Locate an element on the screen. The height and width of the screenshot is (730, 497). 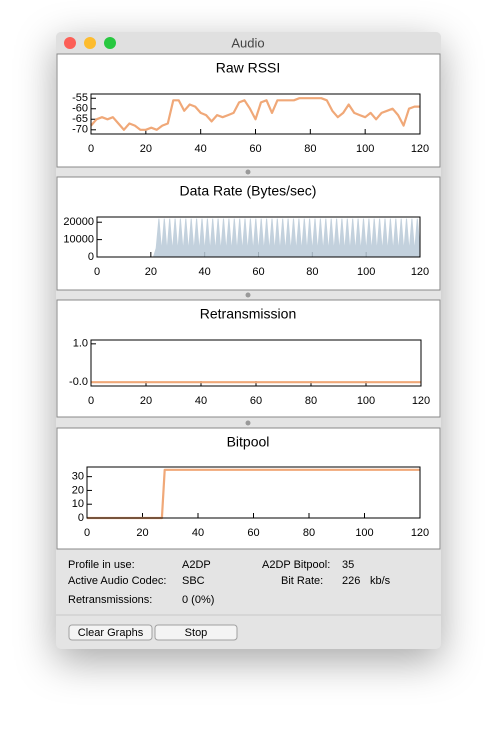
chart-title: Bitpool is located at coordinates (248, 442).